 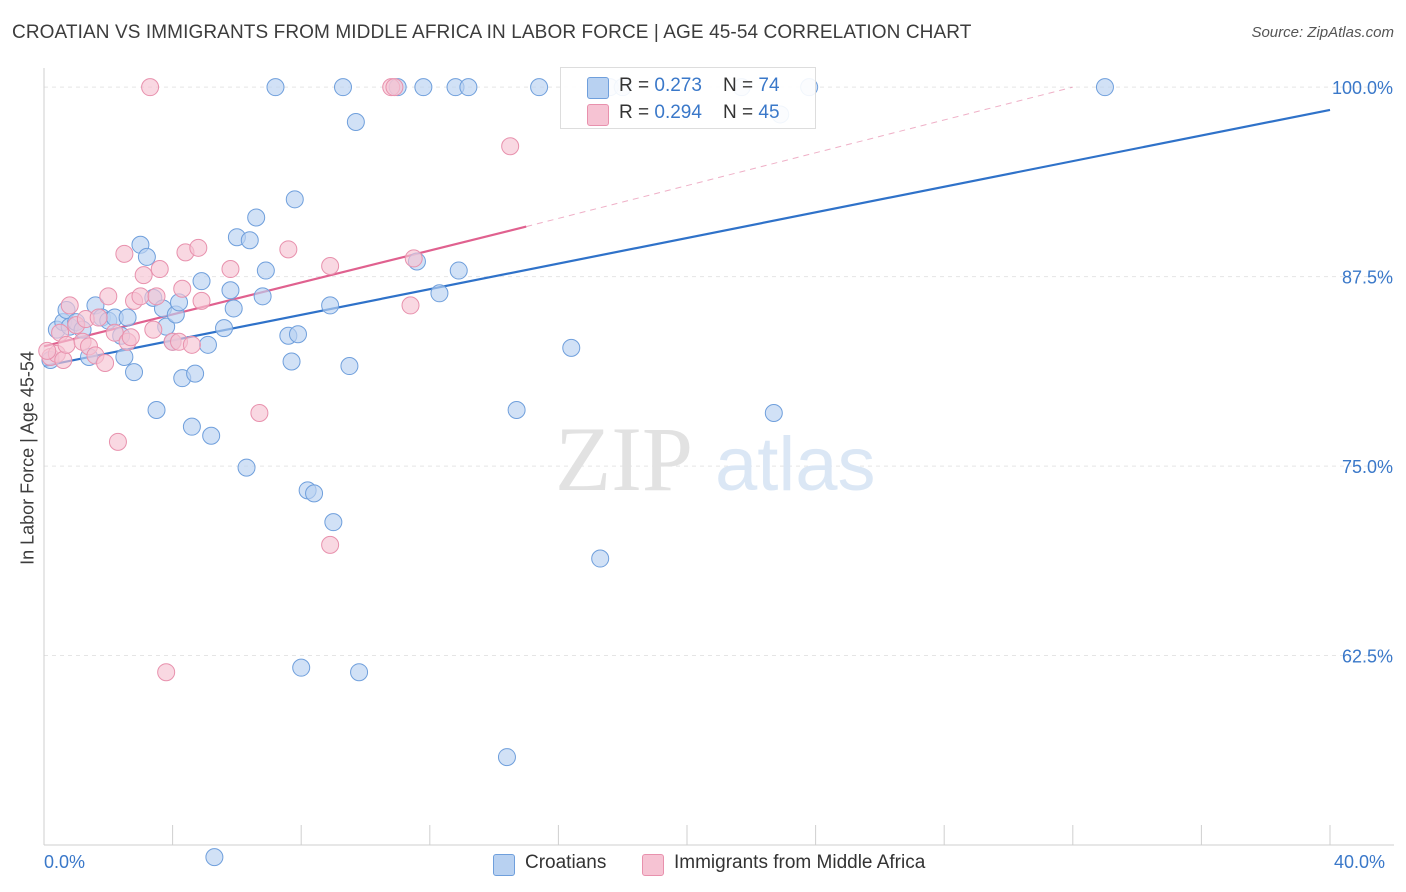 What do you see at coordinates (1367, 278) in the screenshot?
I see `y-tick-label: 87.5%` at bounding box center [1367, 278].